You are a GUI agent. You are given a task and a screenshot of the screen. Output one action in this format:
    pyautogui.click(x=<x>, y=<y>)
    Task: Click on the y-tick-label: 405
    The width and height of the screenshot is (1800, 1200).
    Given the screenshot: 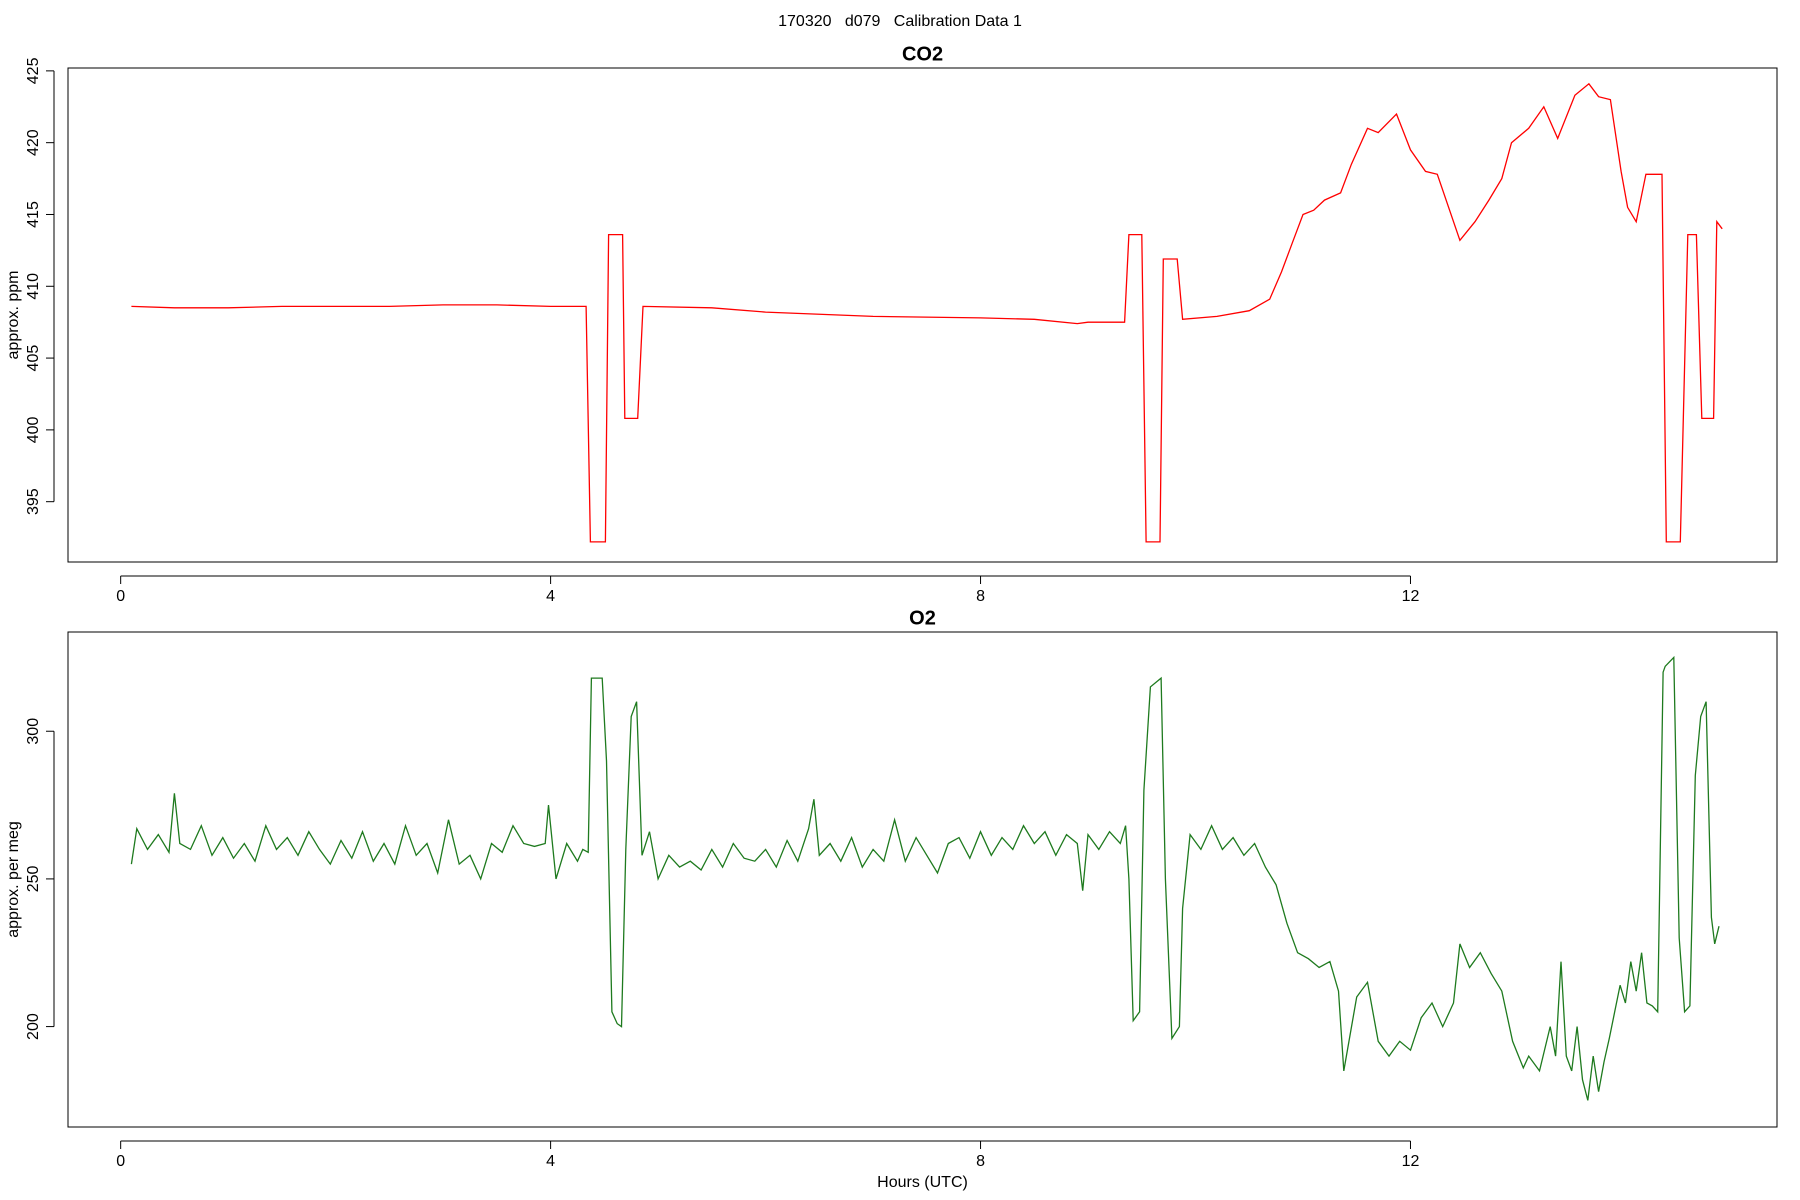 What is the action you would take?
    pyautogui.click(x=33, y=358)
    